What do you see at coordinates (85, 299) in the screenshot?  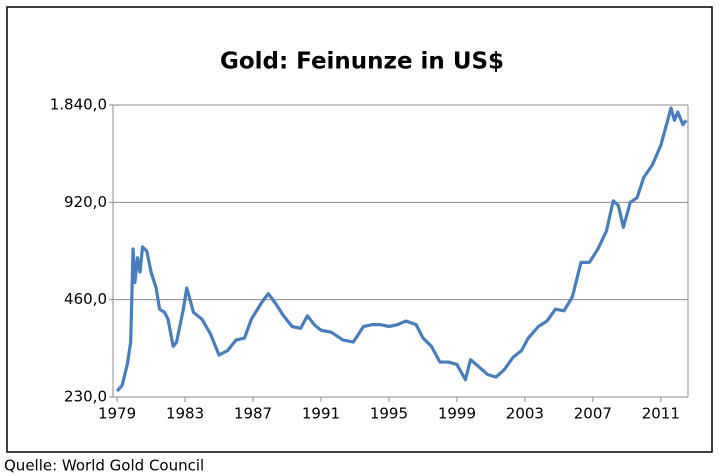 I see `y-tick-label: 460,0` at bounding box center [85, 299].